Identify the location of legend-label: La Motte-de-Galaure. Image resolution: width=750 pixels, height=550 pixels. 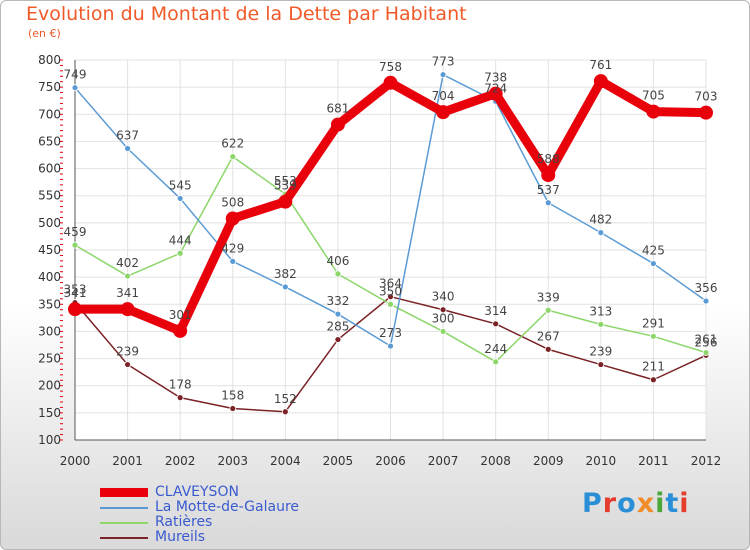
(227, 507).